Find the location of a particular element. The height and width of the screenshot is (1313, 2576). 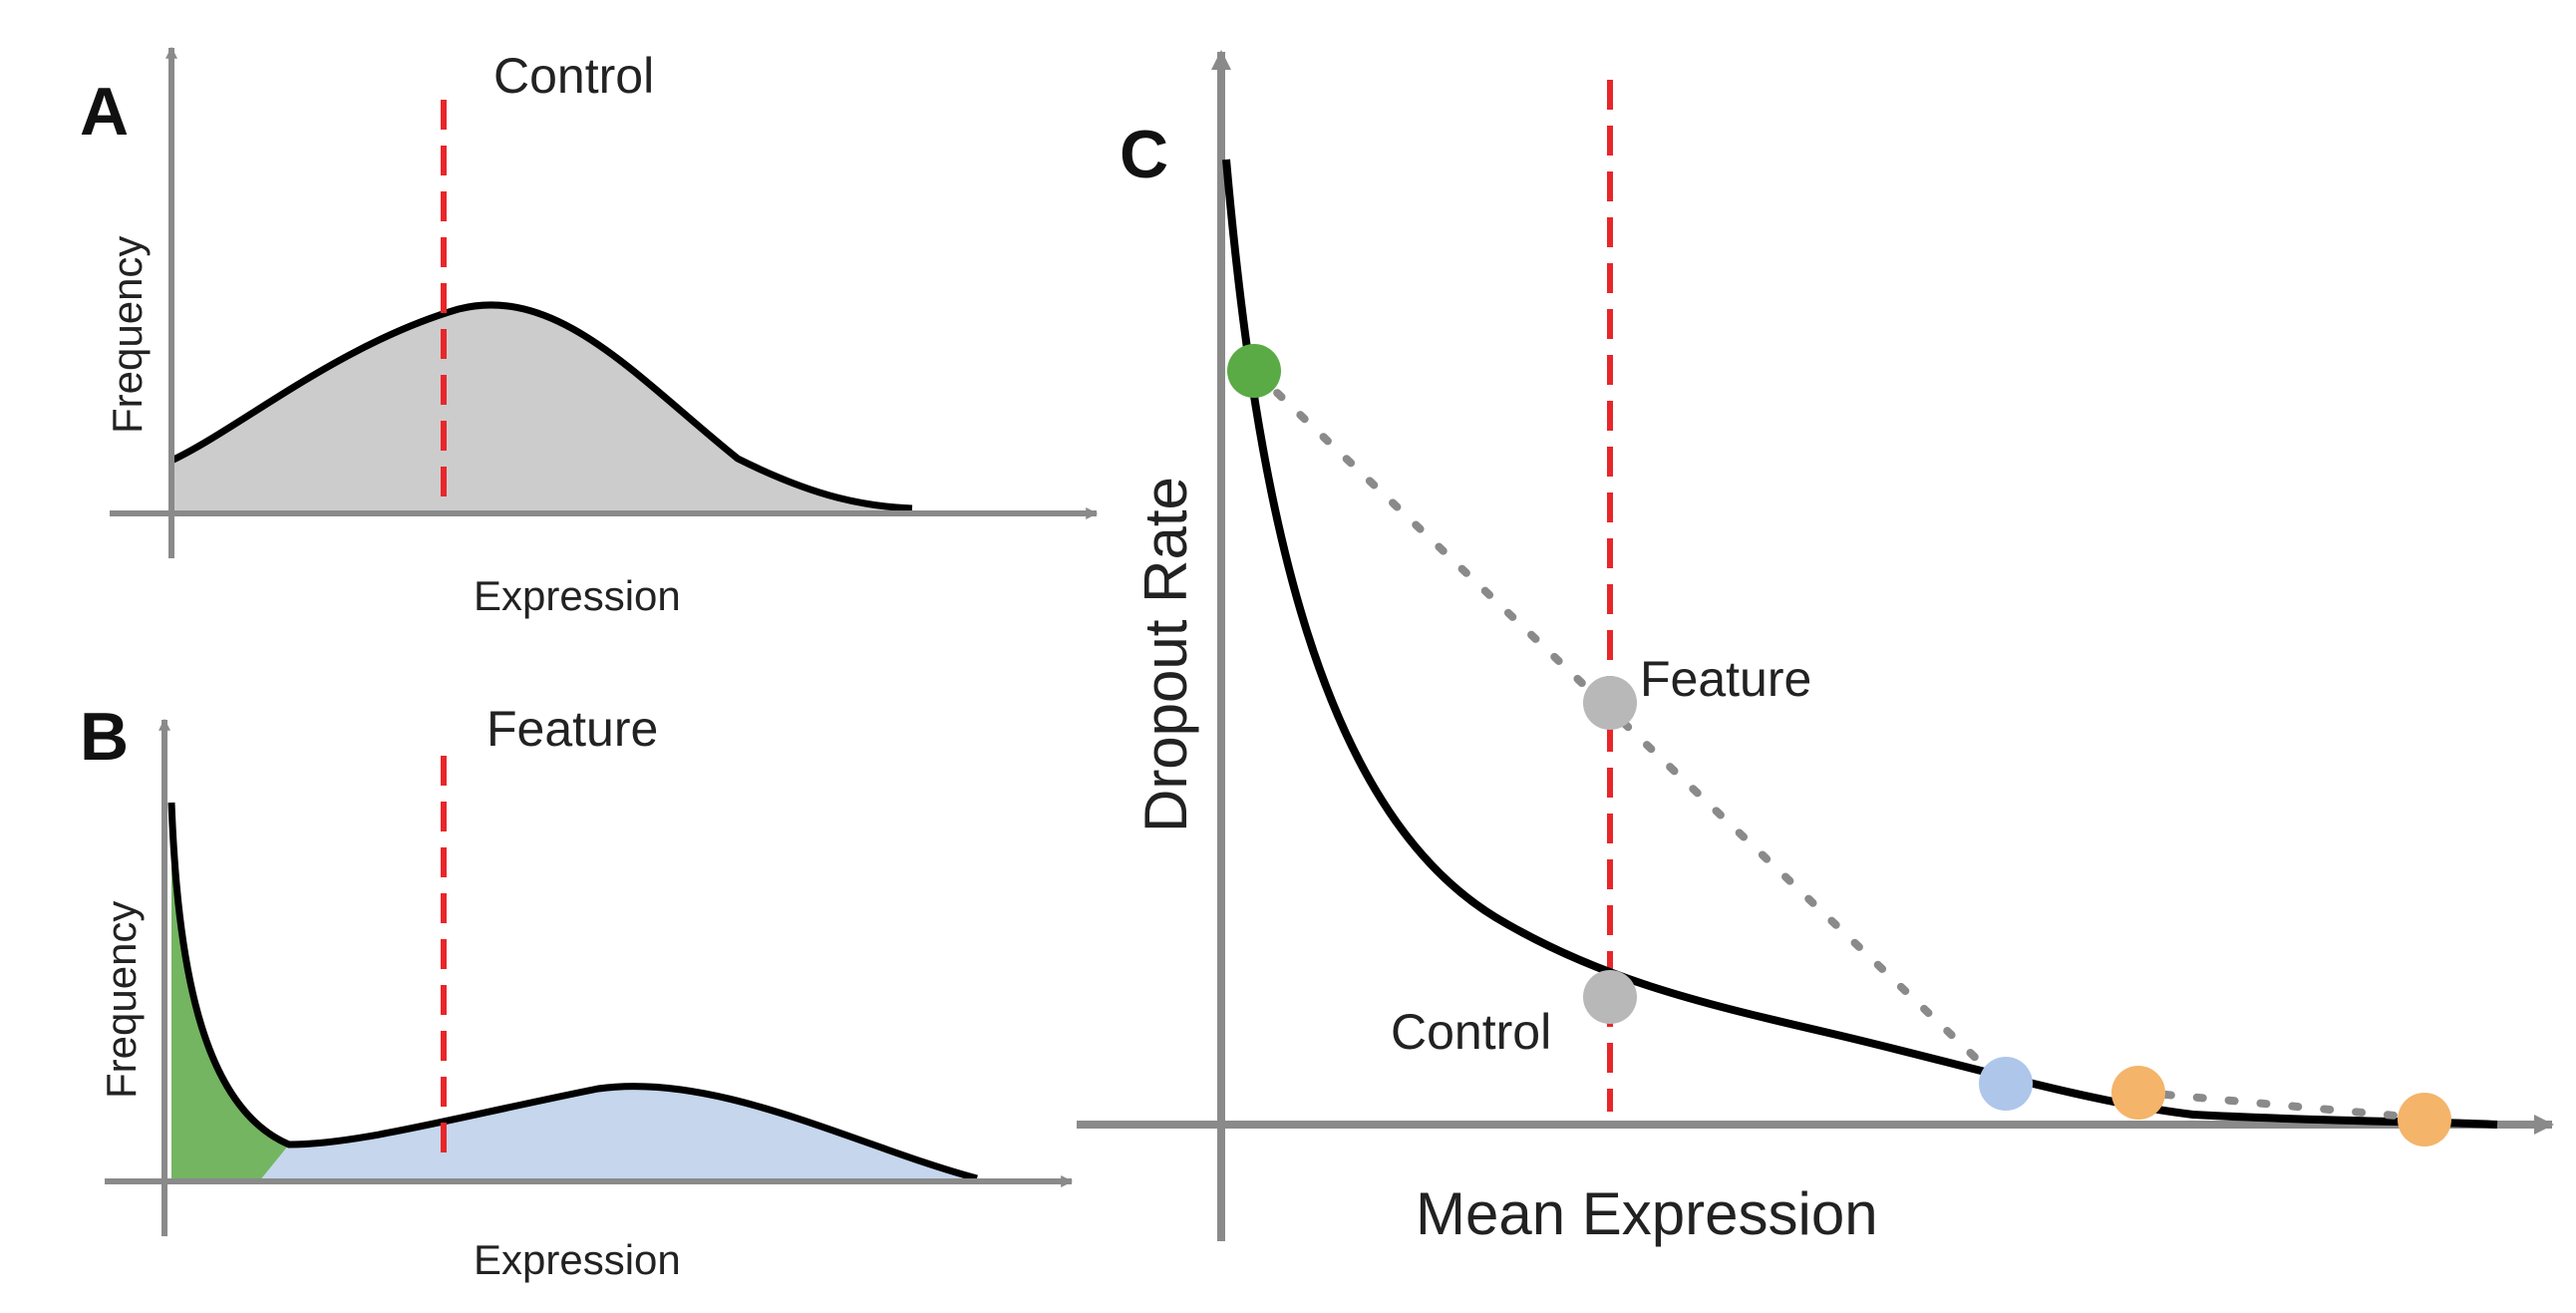

panel-c-letter: C is located at coordinates (1144, 154).